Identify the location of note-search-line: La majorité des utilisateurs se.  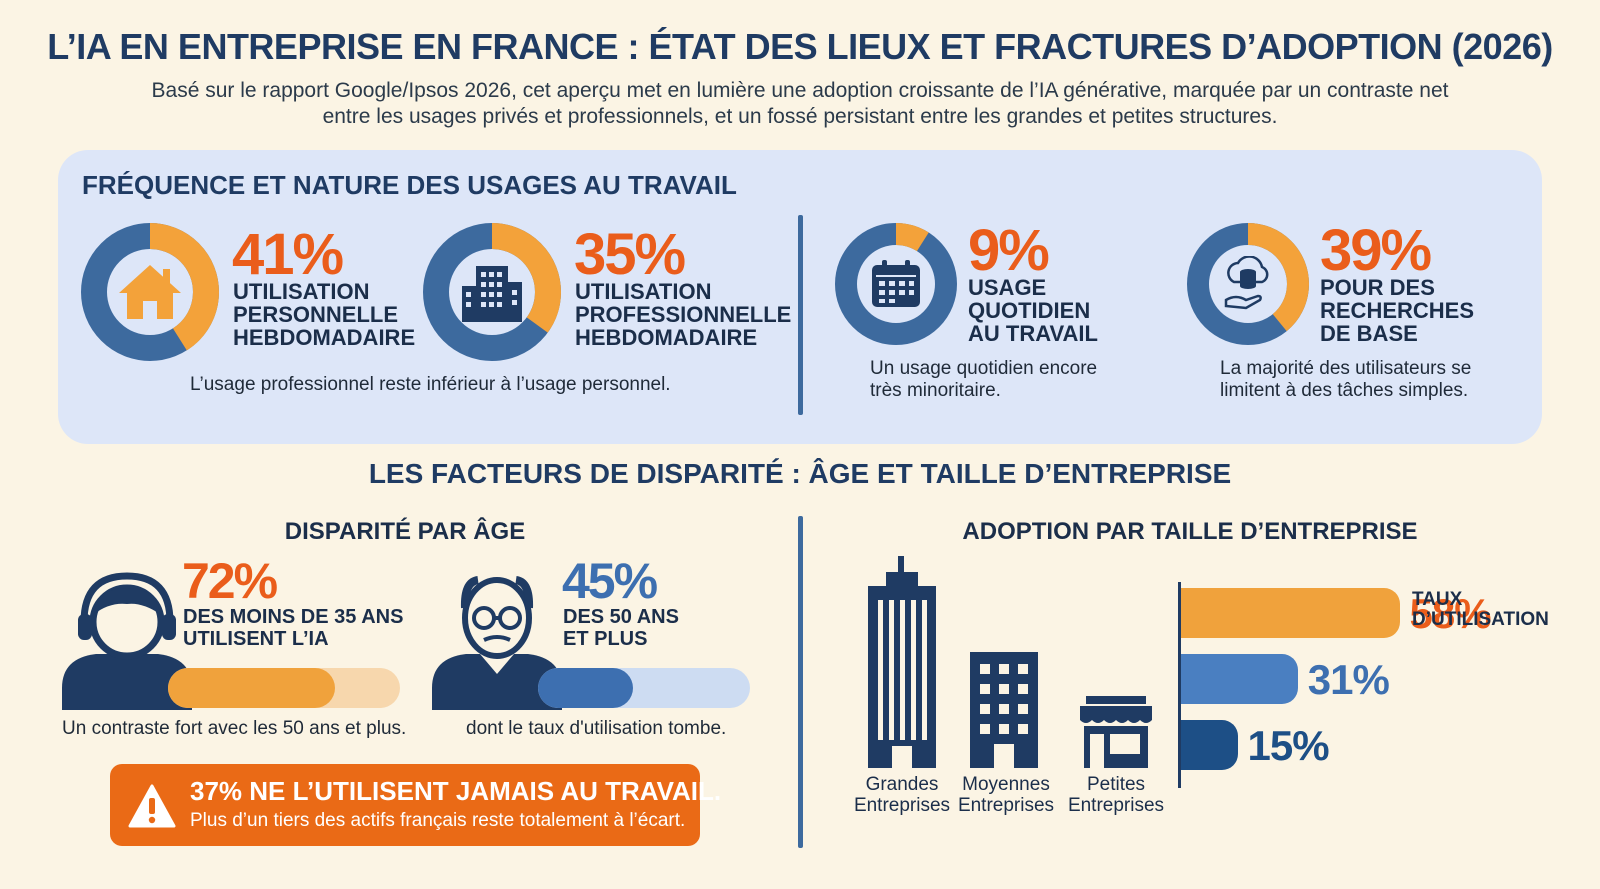
(1346, 368).